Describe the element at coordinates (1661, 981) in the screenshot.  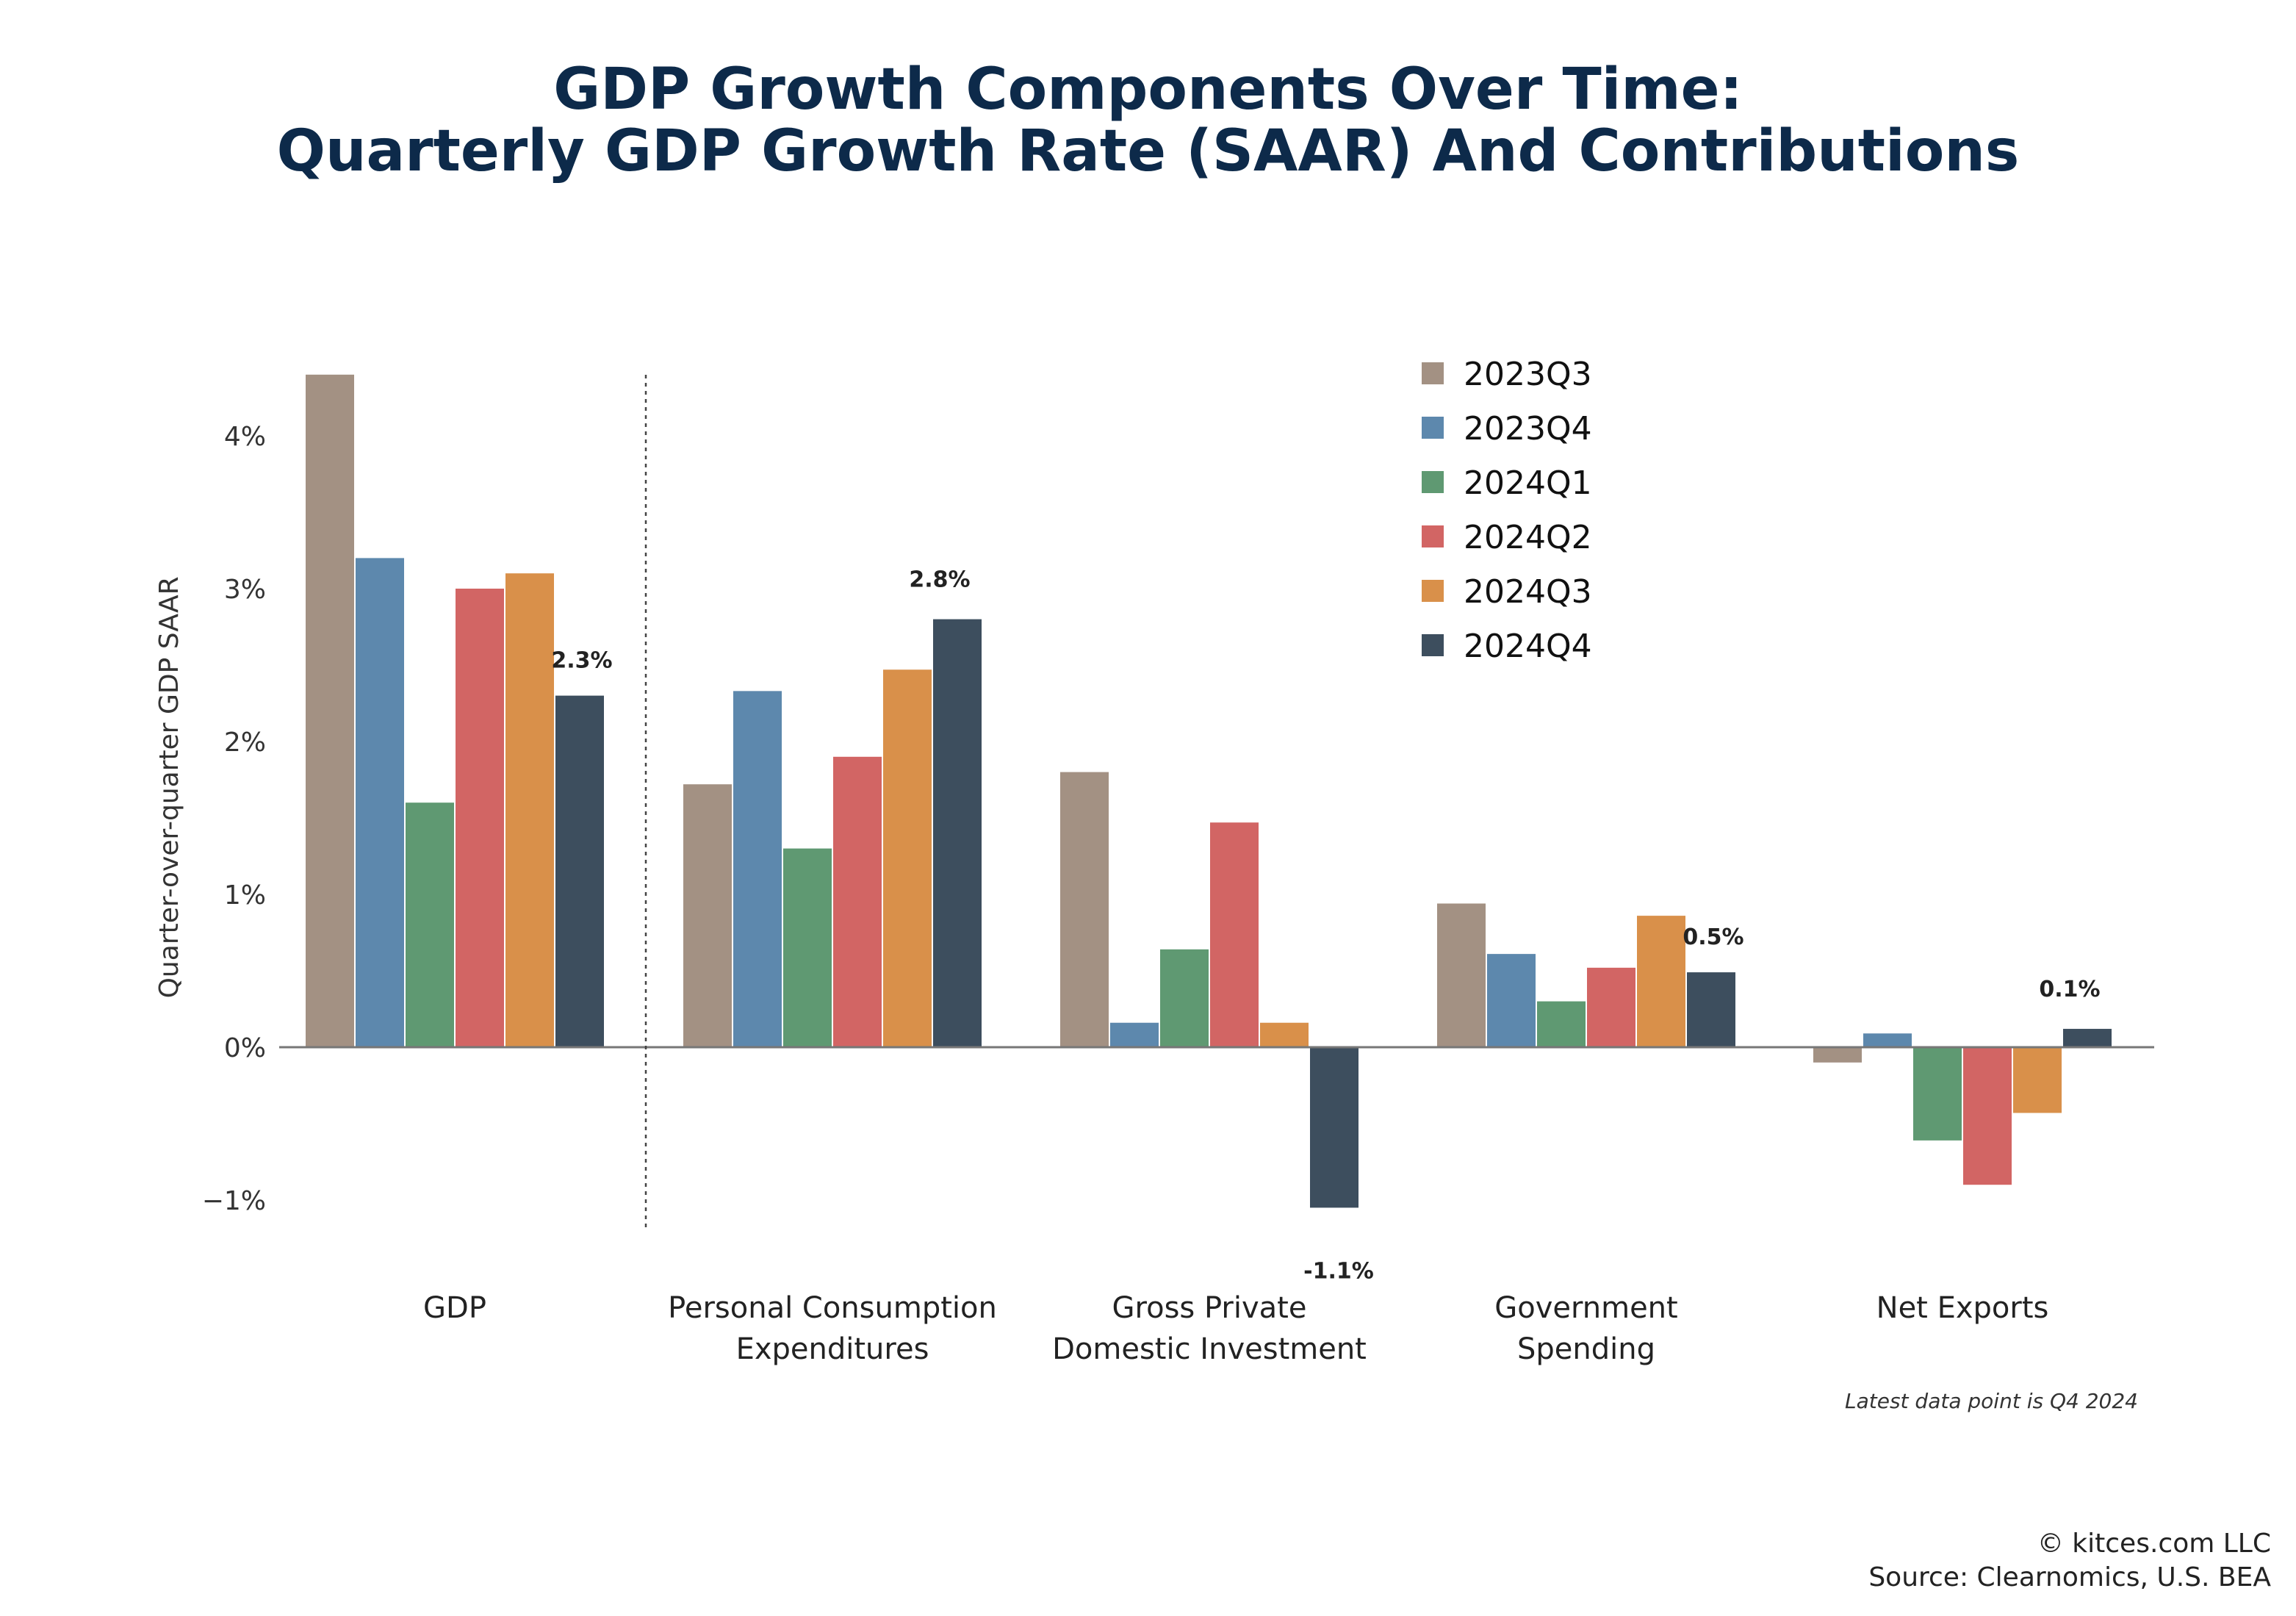
I see `bar-2024Q3-cat3` at that location.